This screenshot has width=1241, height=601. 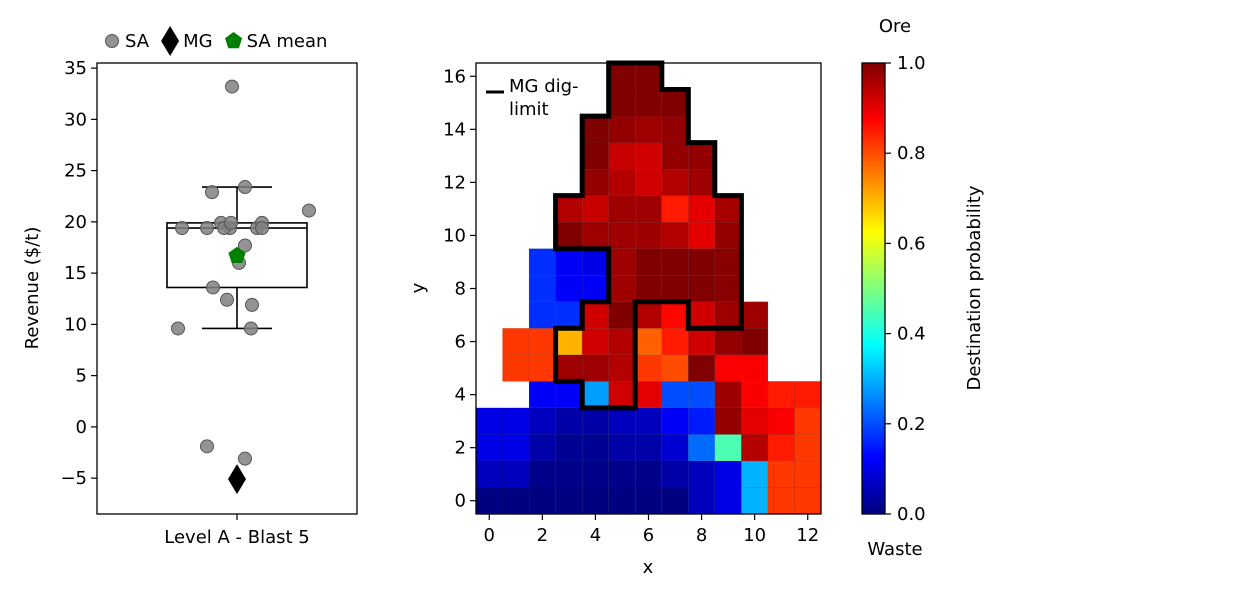 I want to click on colorbar-top-label: Ore, so click(x=895, y=26).